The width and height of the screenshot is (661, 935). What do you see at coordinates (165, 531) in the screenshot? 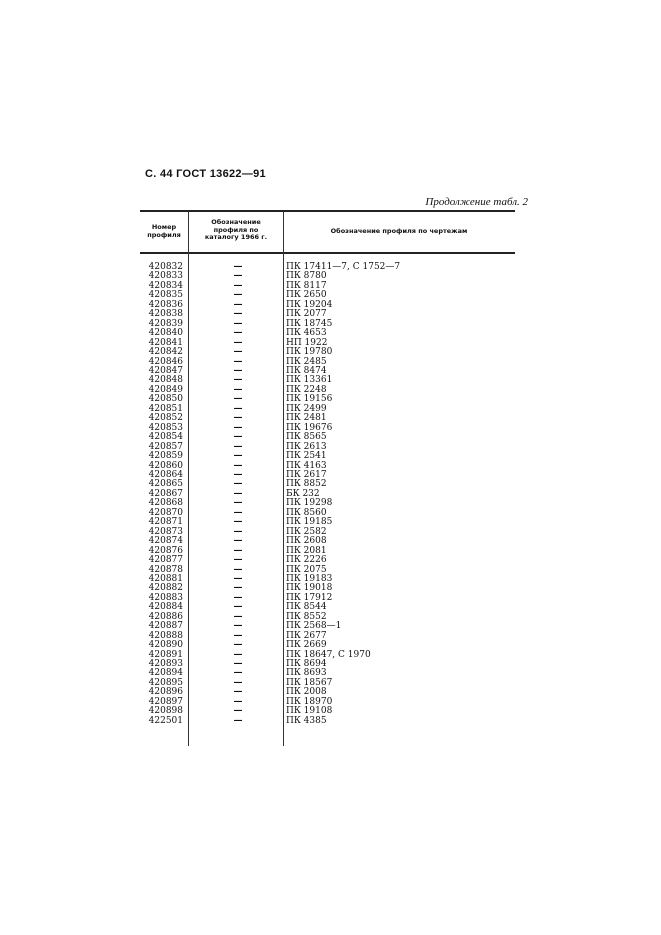
I see `profile-number: 420873` at bounding box center [165, 531].